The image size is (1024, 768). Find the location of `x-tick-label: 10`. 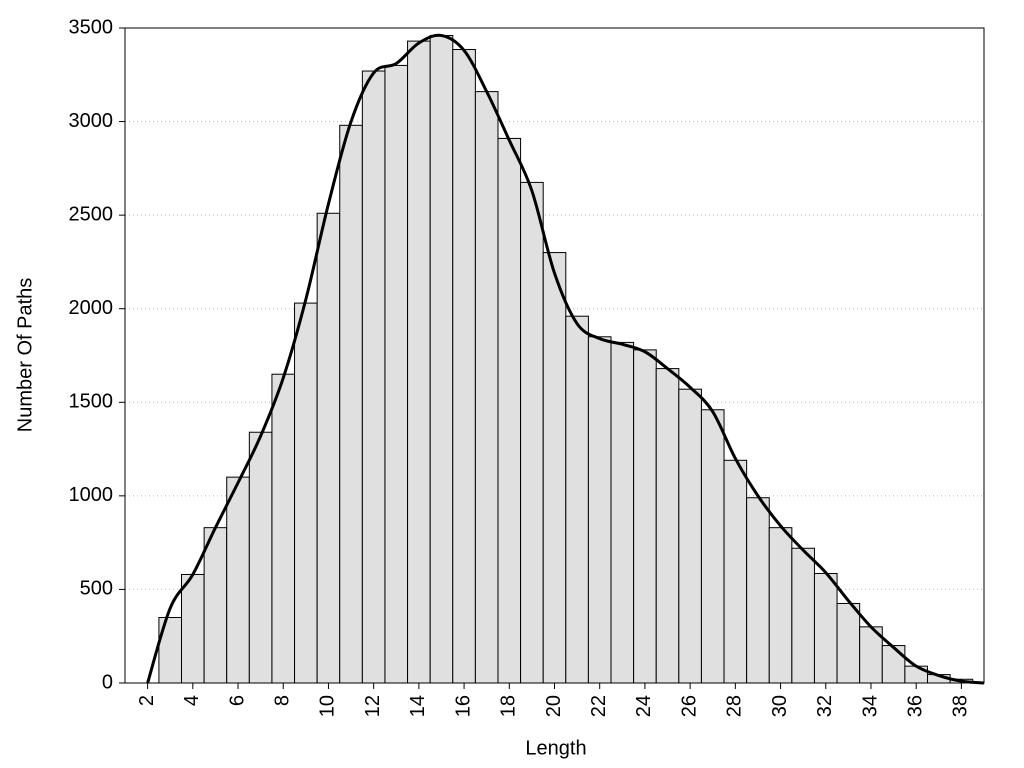

x-tick-label: 10 is located at coordinates (328, 706).